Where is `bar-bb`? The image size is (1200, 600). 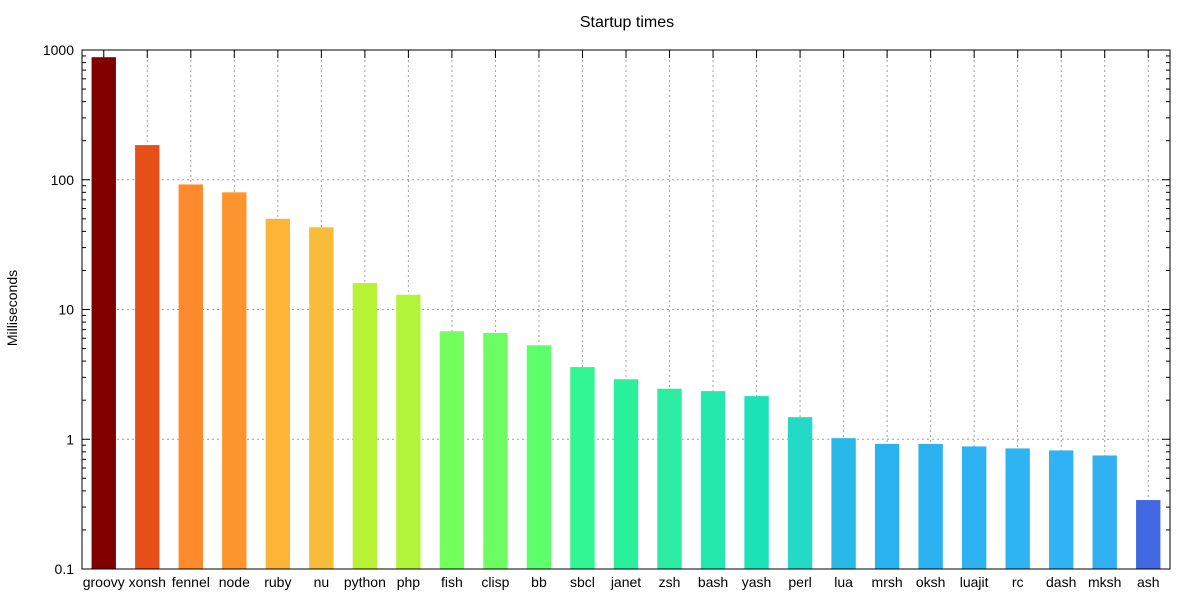 bar-bb is located at coordinates (539, 457).